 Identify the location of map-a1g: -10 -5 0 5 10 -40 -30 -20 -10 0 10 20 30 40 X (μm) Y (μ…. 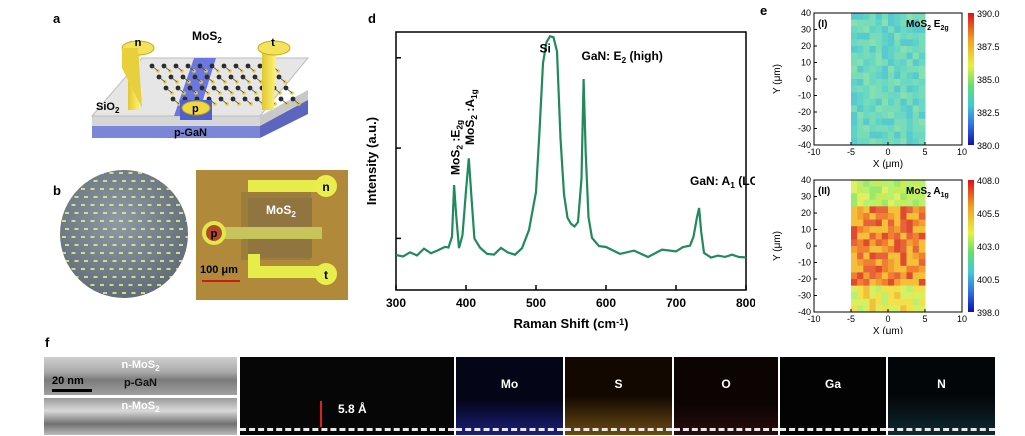
(886, 254).